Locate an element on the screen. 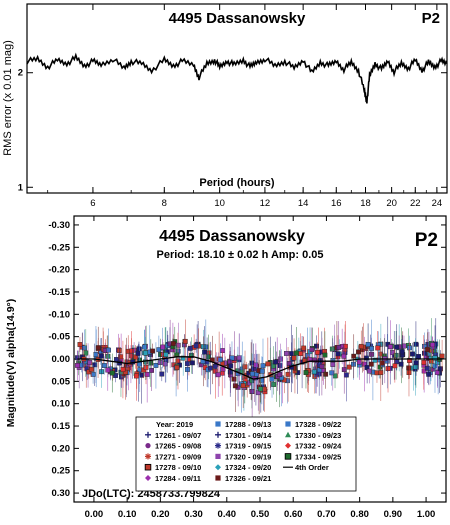 This screenshot has height=525, width=450. x-tick-label: 6 is located at coordinates (92, 203).